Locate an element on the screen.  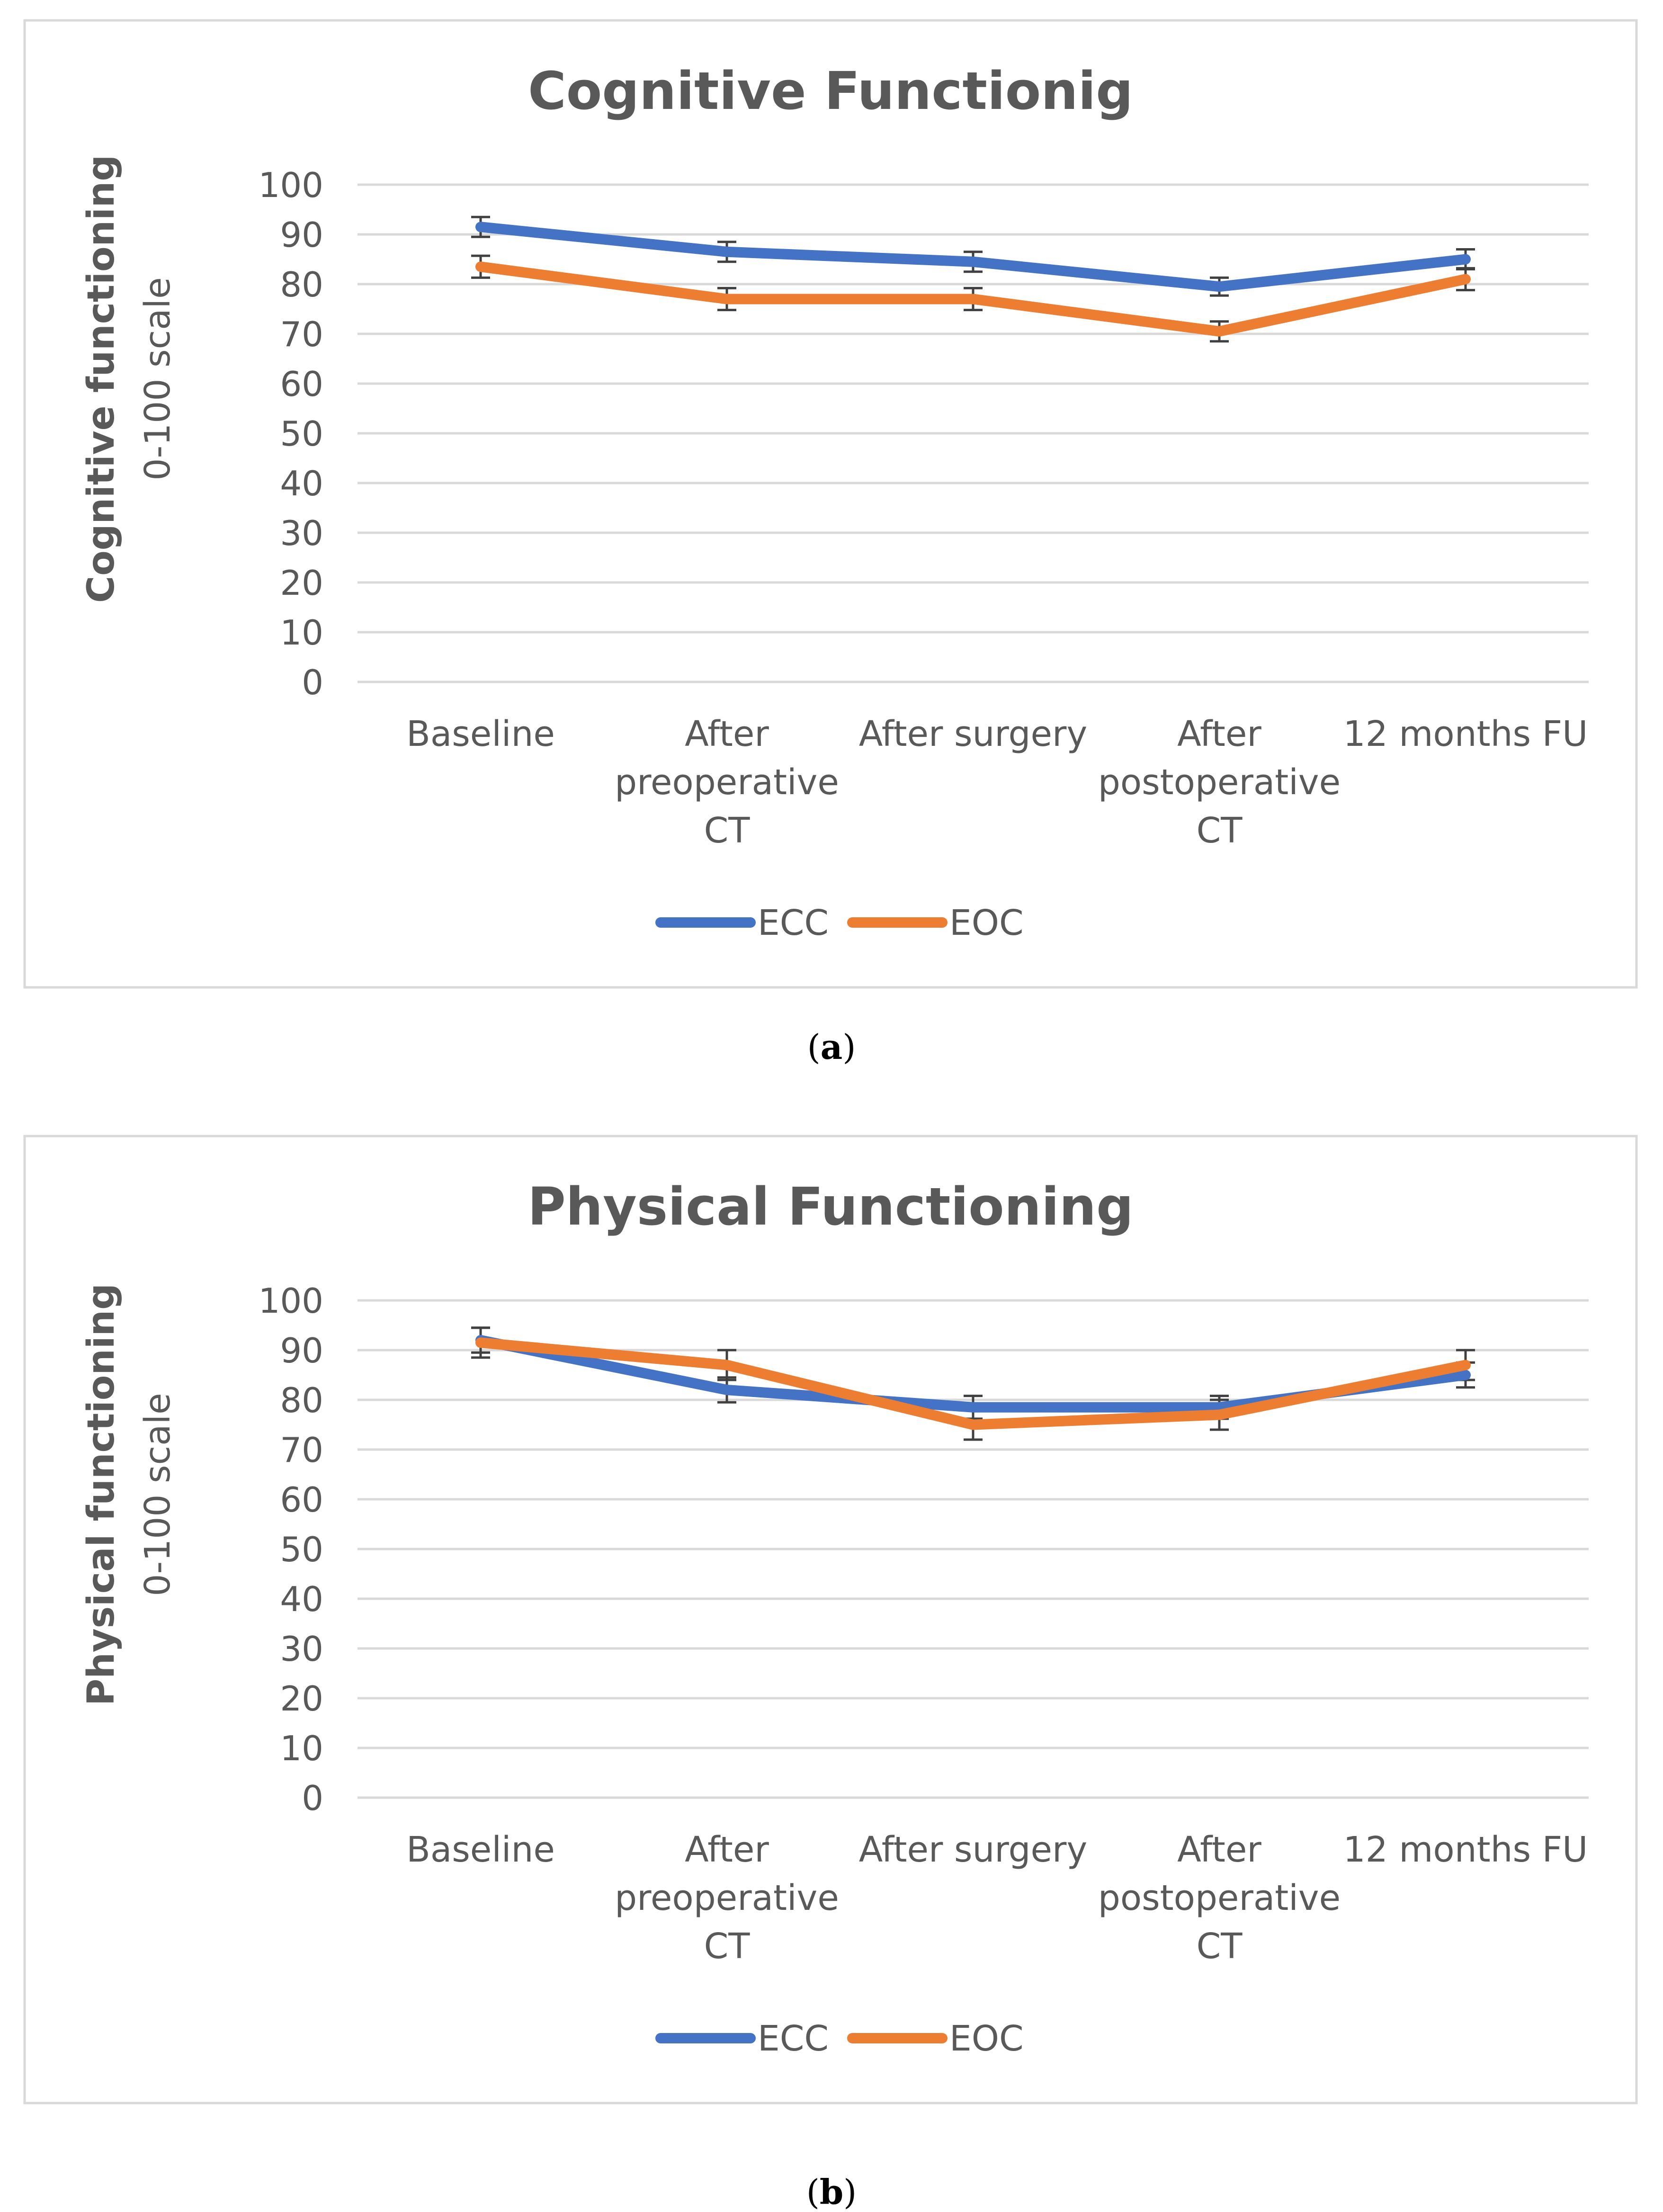
y-axis-label: Physical functioning 0-100 scale is located at coordinates (129, 1494).